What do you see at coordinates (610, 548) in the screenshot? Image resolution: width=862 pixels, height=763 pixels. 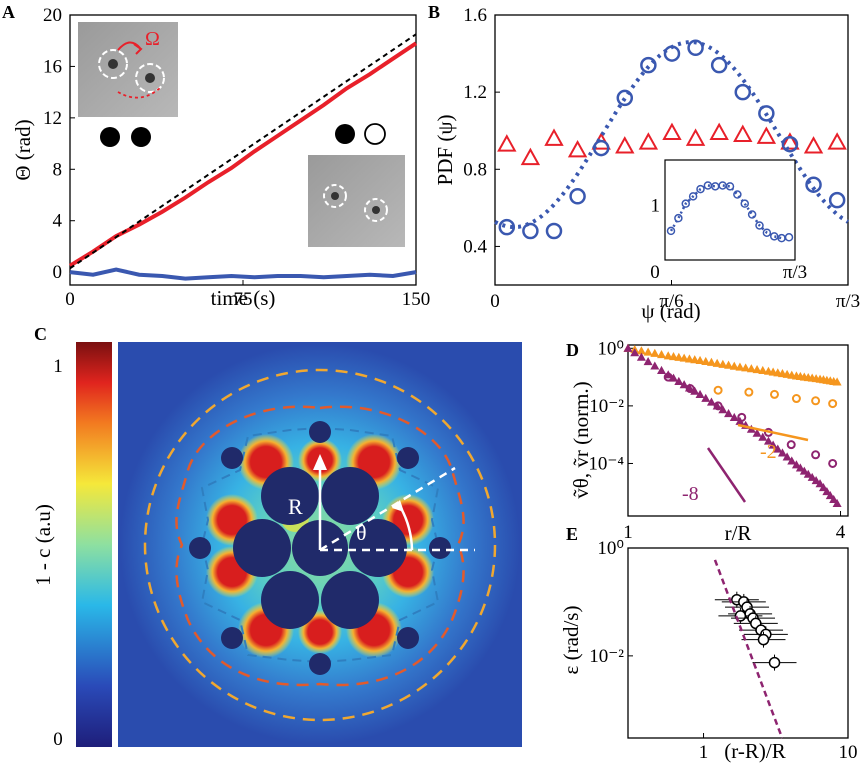 I see `panel-e-ytick-label: 10⁰` at bounding box center [610, 548].